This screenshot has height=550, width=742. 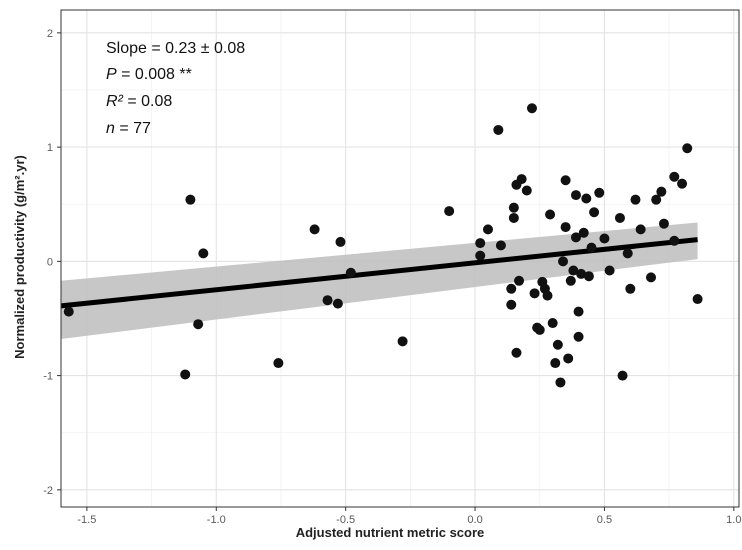 I want to click on n-annotation: n = 77, so click(x=128, y=129).